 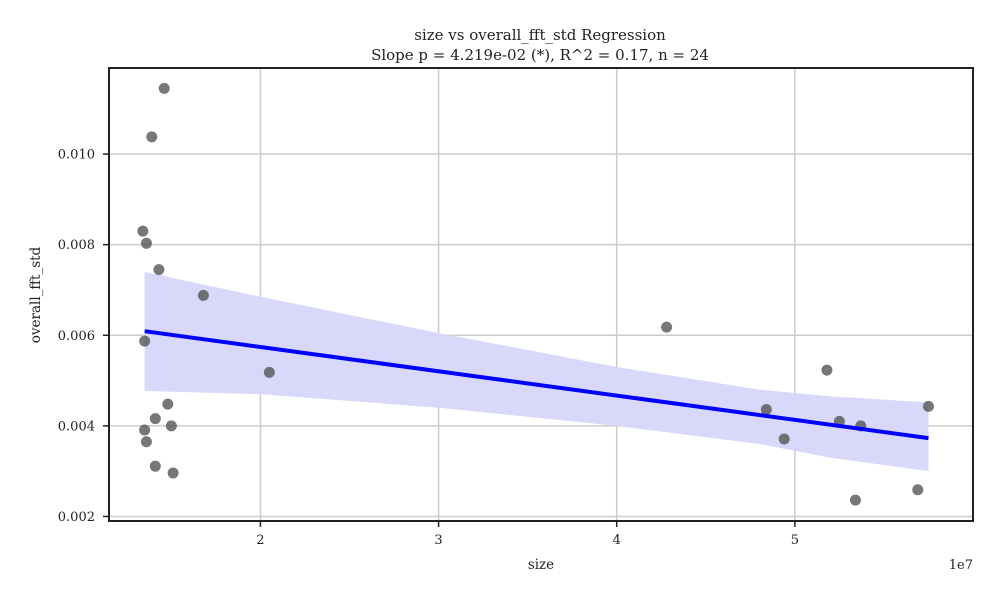 I want to click on x-tick-label: 4, so click(x=617, y=540).